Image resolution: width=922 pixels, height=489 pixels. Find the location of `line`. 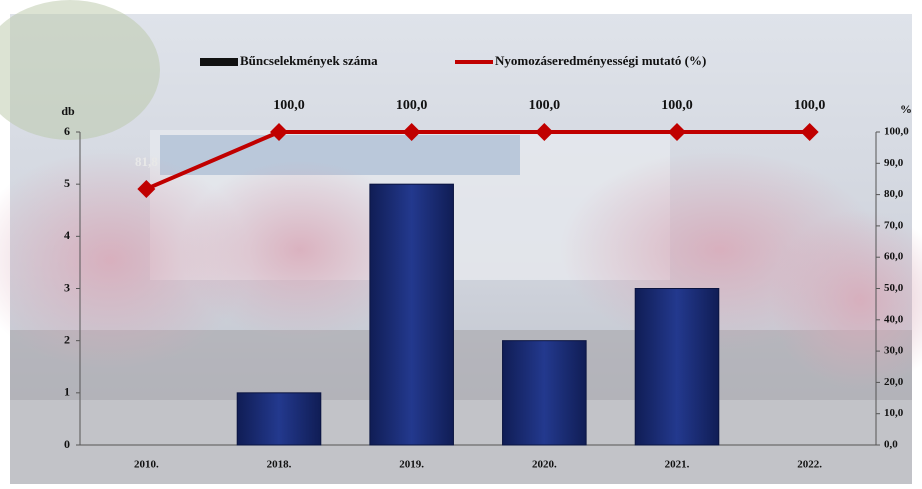

line is located at coordinates (477, 160).